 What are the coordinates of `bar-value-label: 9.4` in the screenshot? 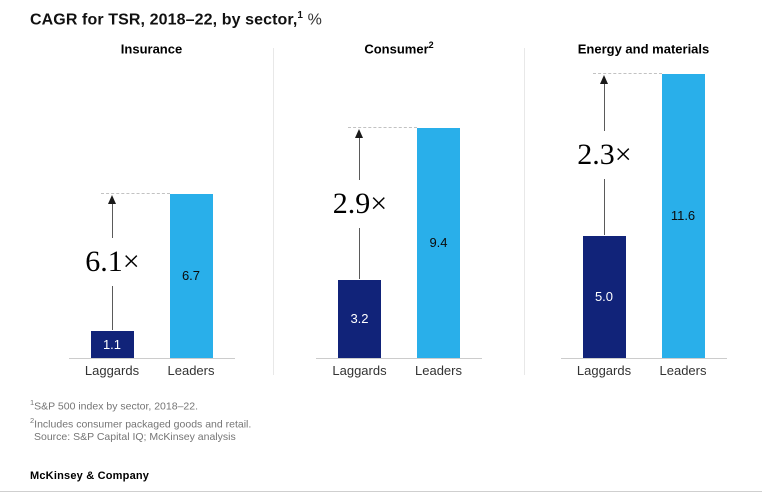 It's located at (438, 243).